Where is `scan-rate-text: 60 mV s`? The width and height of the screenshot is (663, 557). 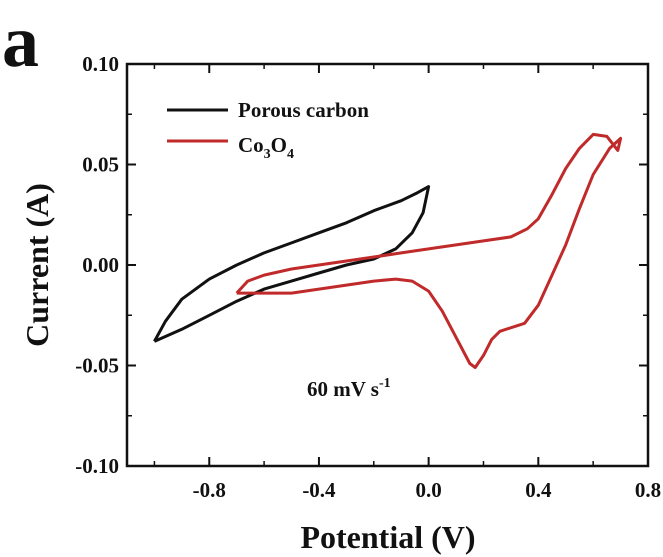 scan-rate-text: 60 mV s is located at coordinates (343, 389).